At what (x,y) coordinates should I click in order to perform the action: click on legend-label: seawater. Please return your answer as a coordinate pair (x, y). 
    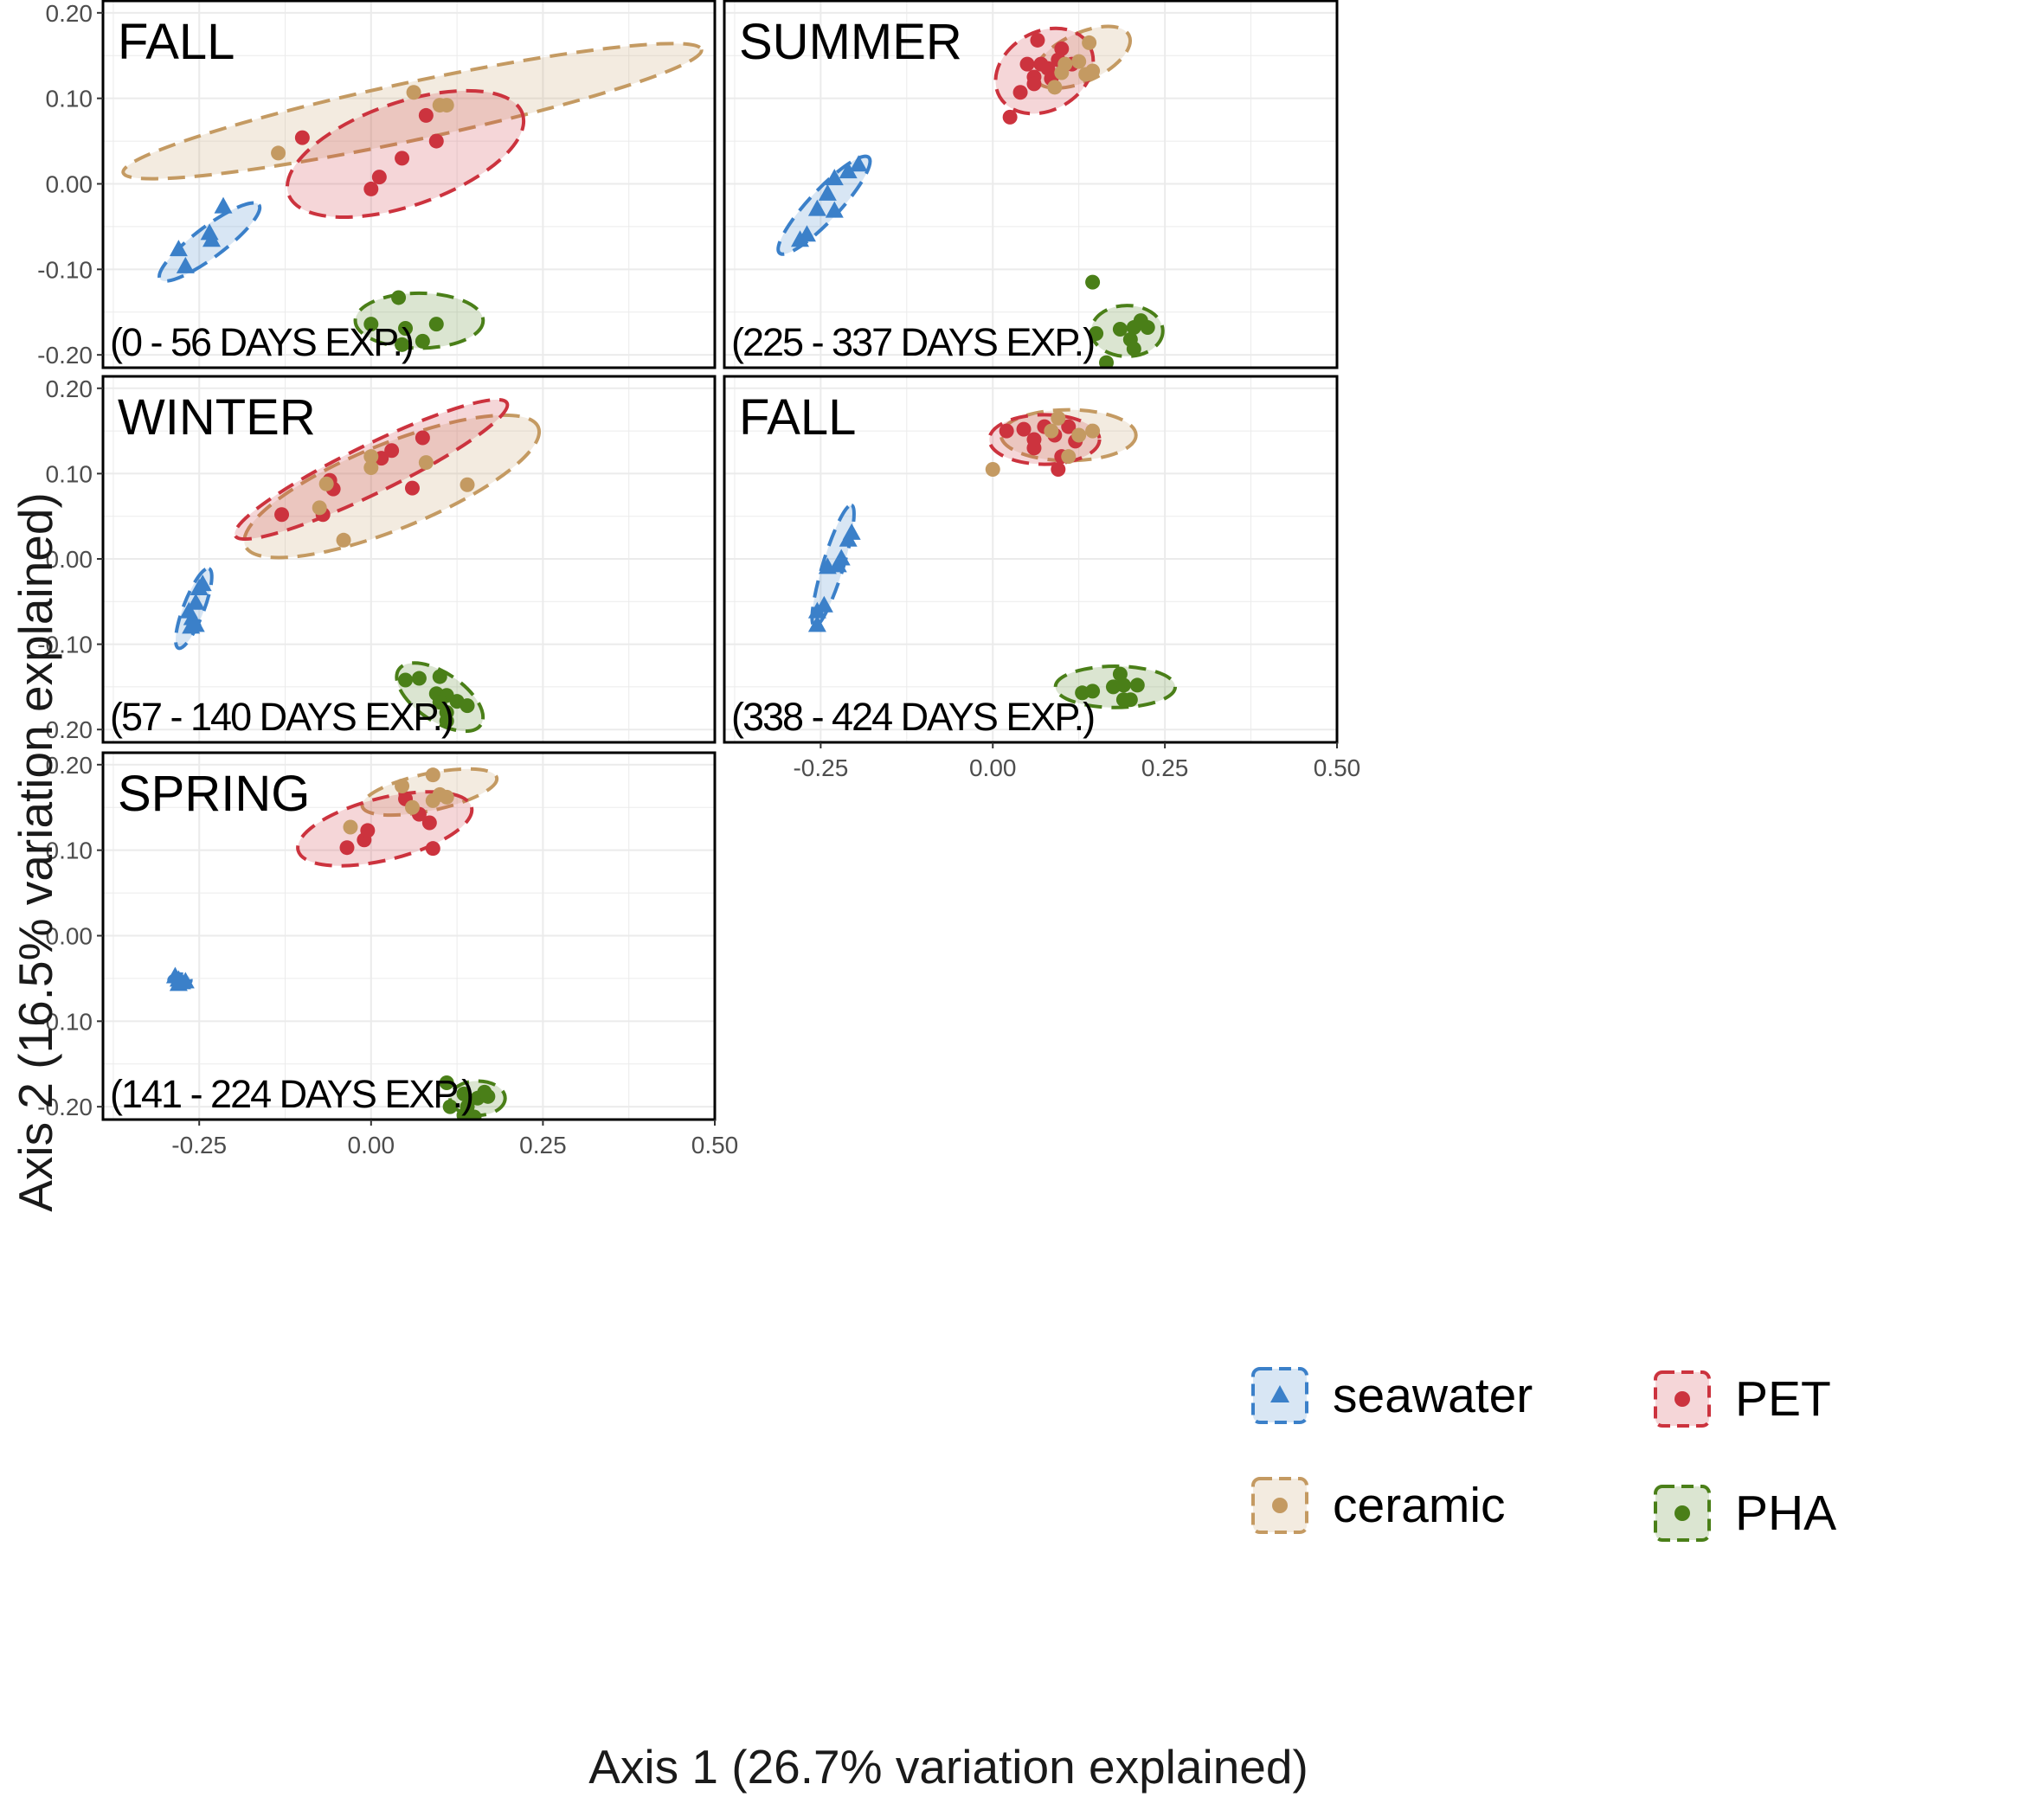
    Looking at the image, I should click on (1433, 1395).